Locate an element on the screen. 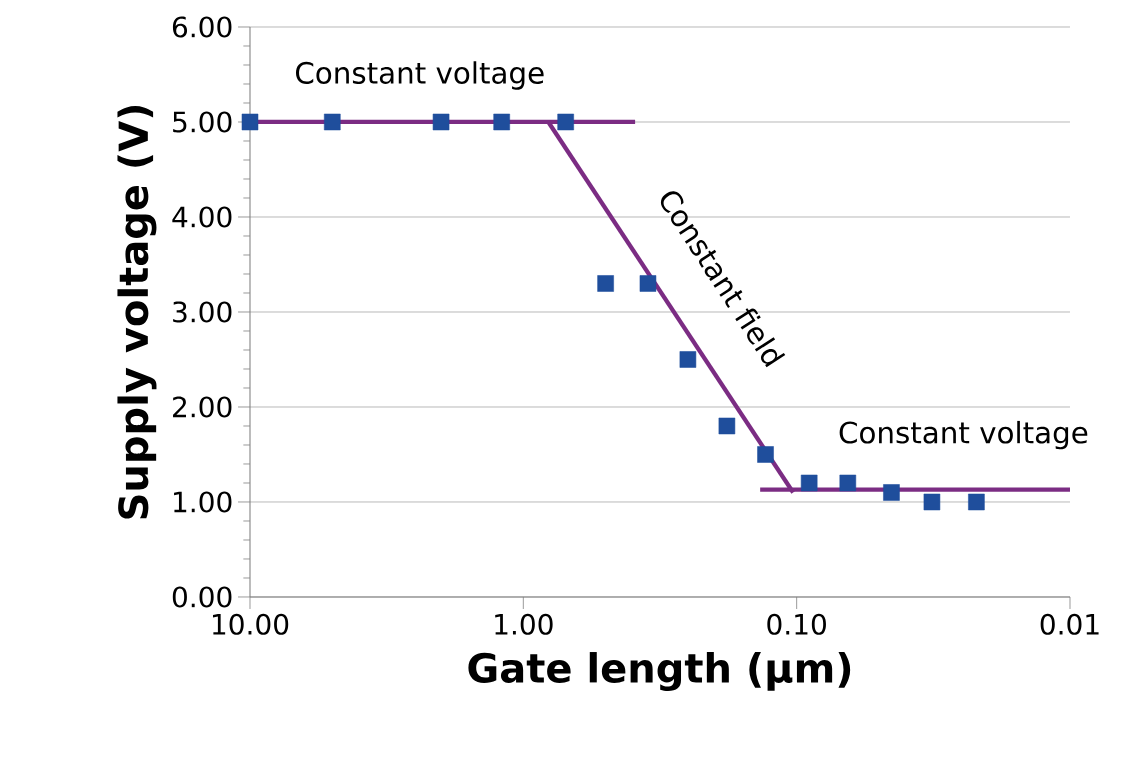  x-tick-label: 1.00 is located at coordinates (524, 624).